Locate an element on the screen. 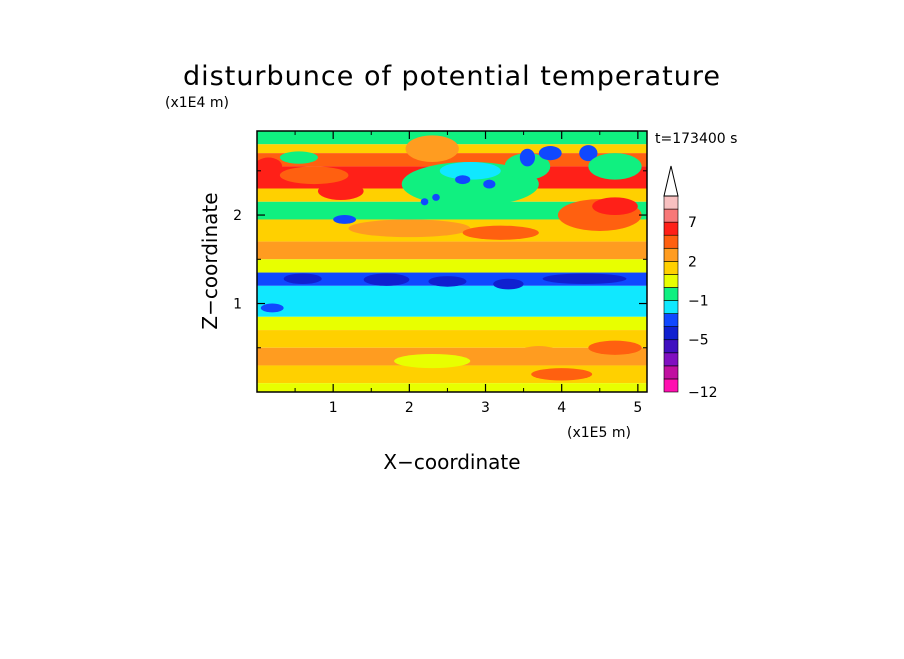  colorbar-label: −5 is located at coordinates (698, 341).